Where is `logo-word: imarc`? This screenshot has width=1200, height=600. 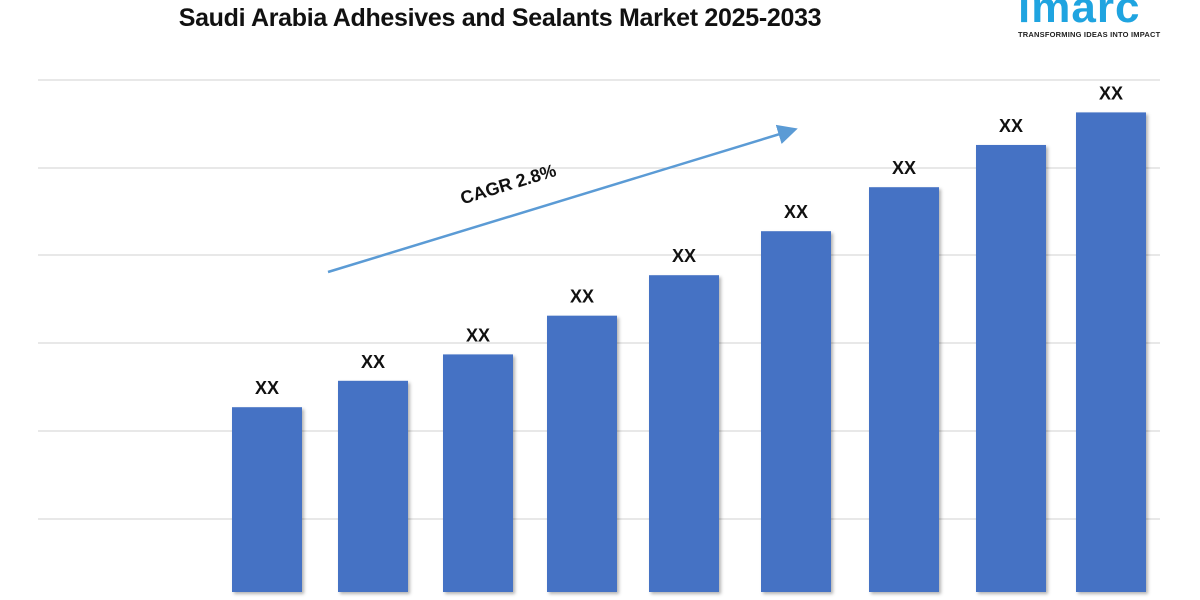
logo-word: imarc is located at coordinates (1079, 16).